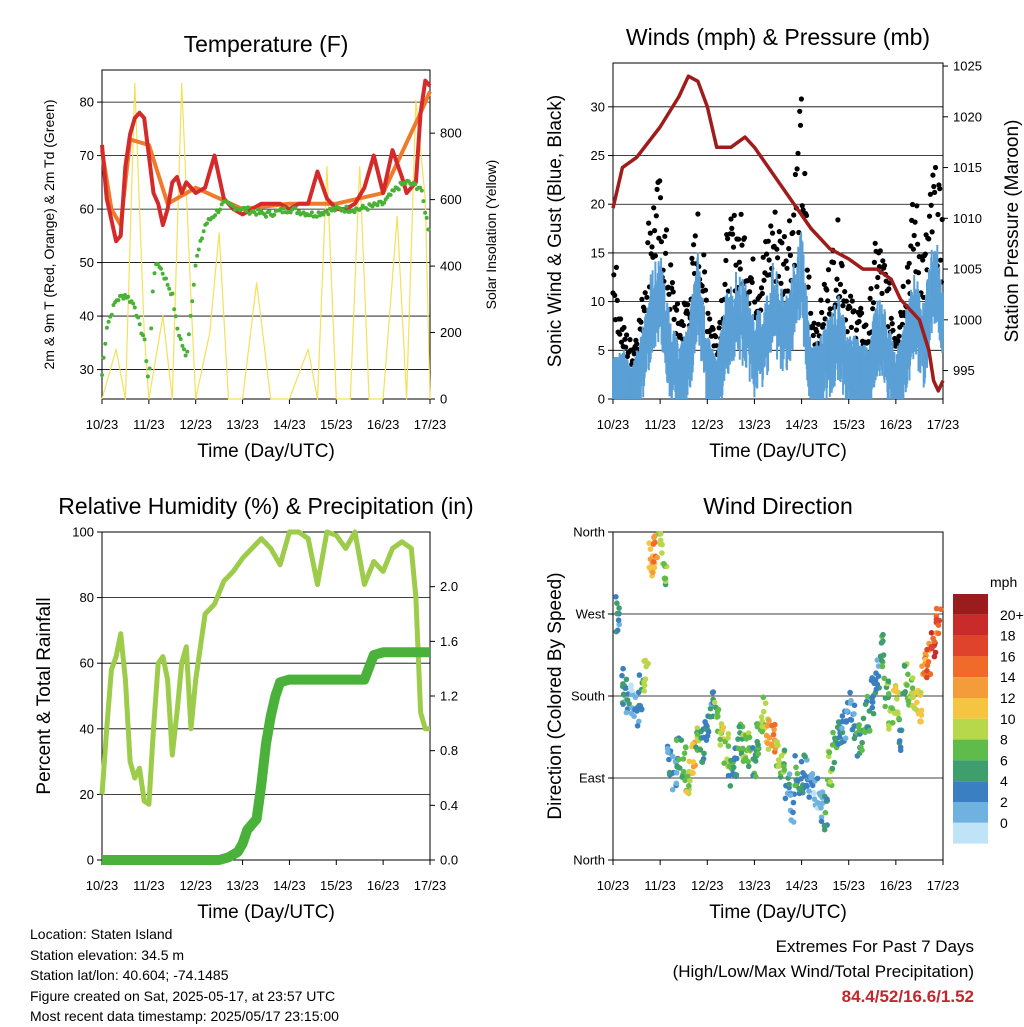 This screenshot has width=1024, height=1027. Describe the element at coordinates (555, 231) in the screenshot. I see `y-axis-label: Sonic Wind & Gust (Blue, Black)` at that location.